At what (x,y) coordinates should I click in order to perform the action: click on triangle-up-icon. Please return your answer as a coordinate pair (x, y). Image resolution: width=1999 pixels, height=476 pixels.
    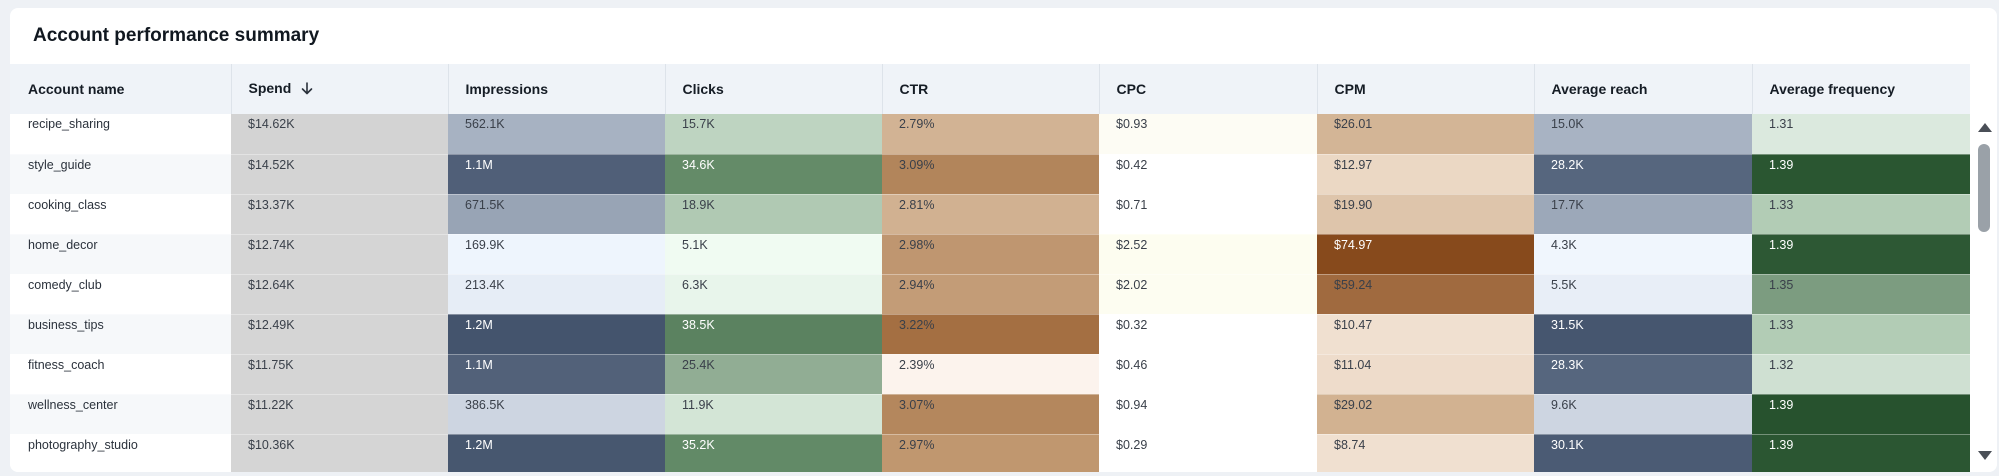
    Looking at the image, I should click on (1985, 127).